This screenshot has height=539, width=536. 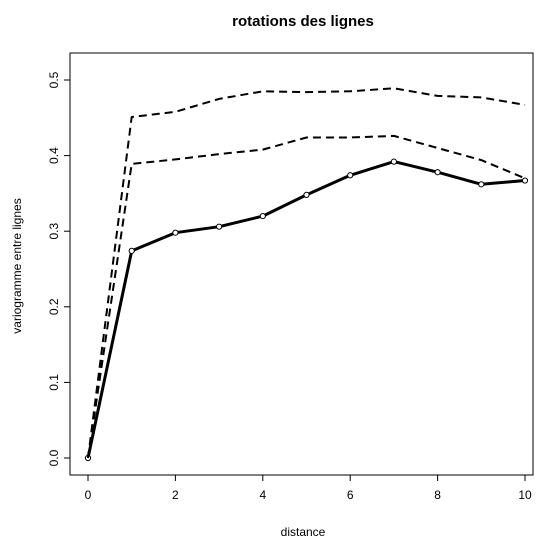 What do you see at coordinates (262, 495) in the screenshot?
I see `x-tick-label: 4` at bounding box center [262, 495].